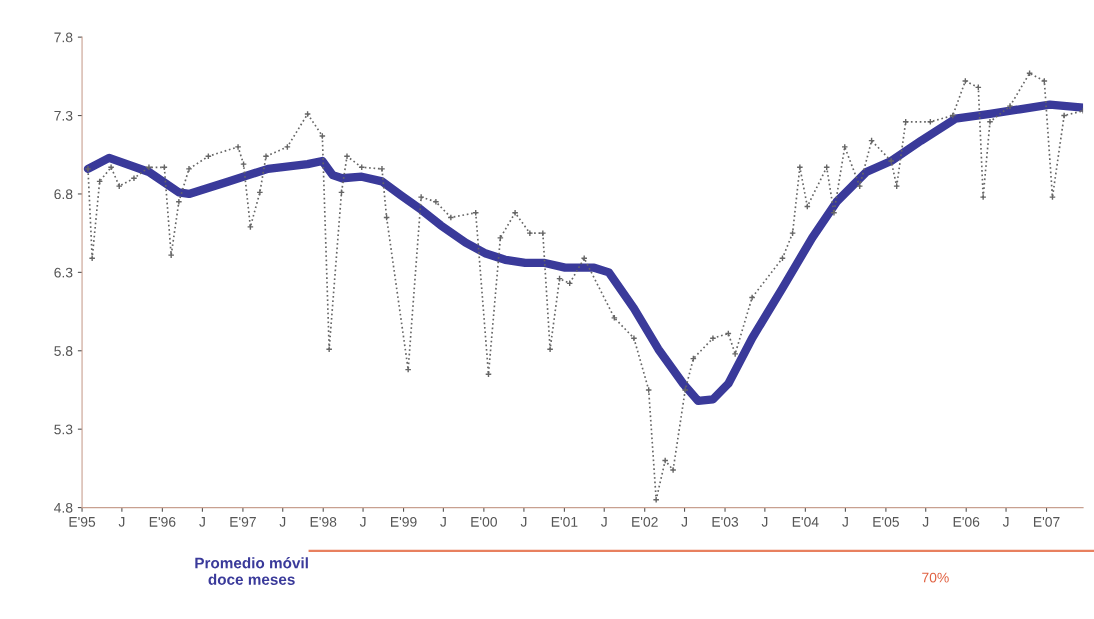 The height and width of the screenshot is (619, 1094). What do you see at coordinates (886, 521) in the screenshot?
I see `x-tick-label: E'05` at bounding box center [886, 521].